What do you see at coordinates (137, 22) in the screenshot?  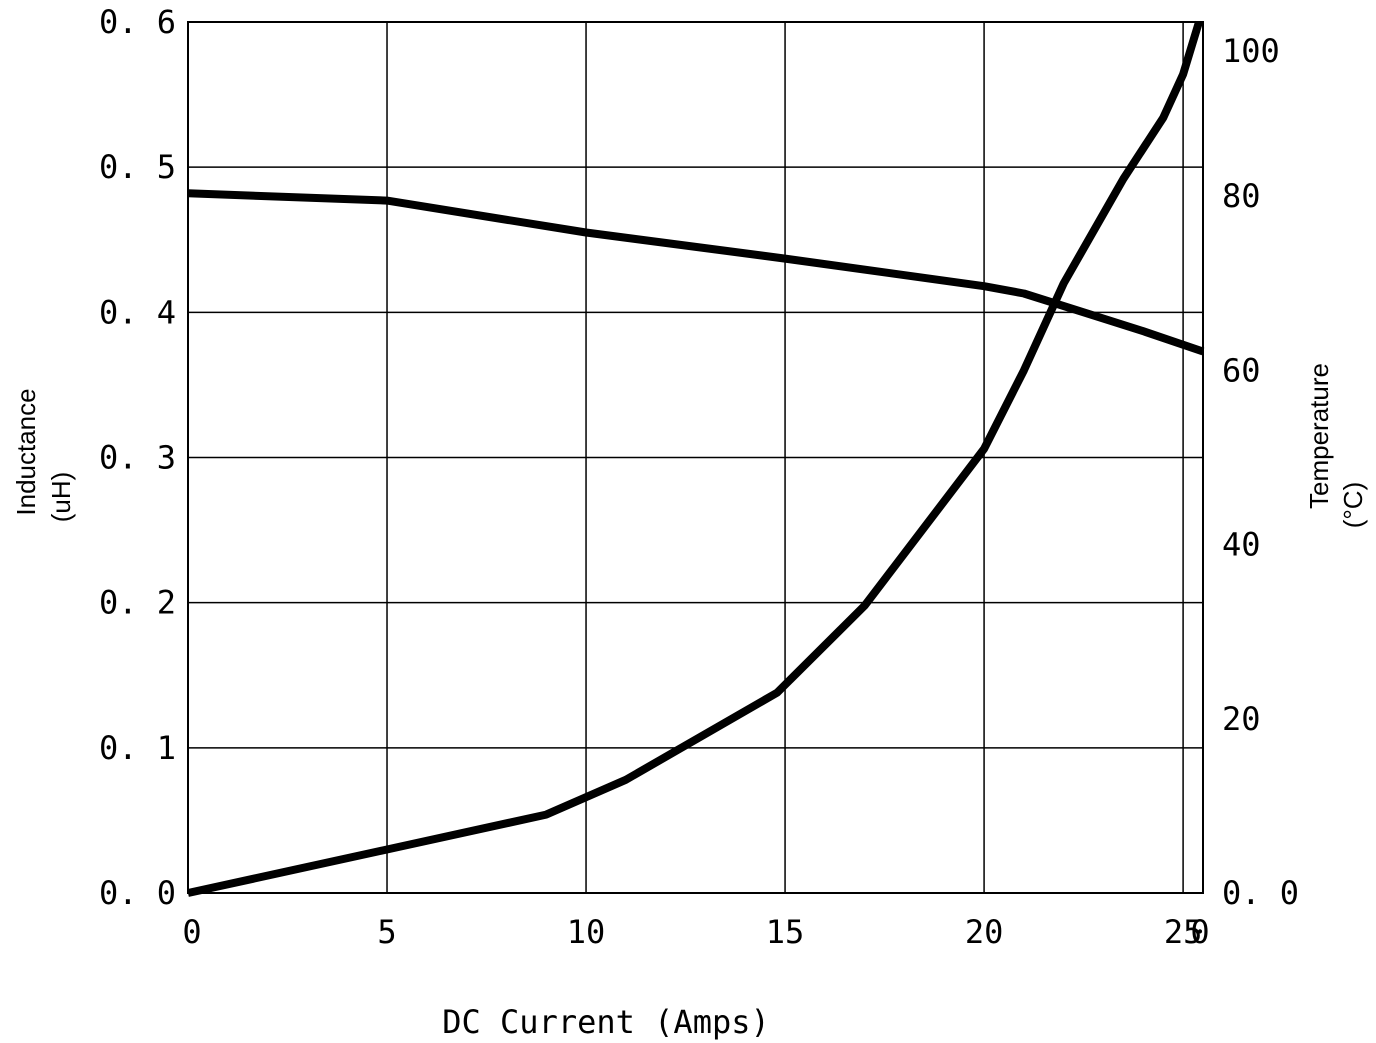 I see `y-left-tick-label-6: 0. 6` at bounding box center [137, 22].